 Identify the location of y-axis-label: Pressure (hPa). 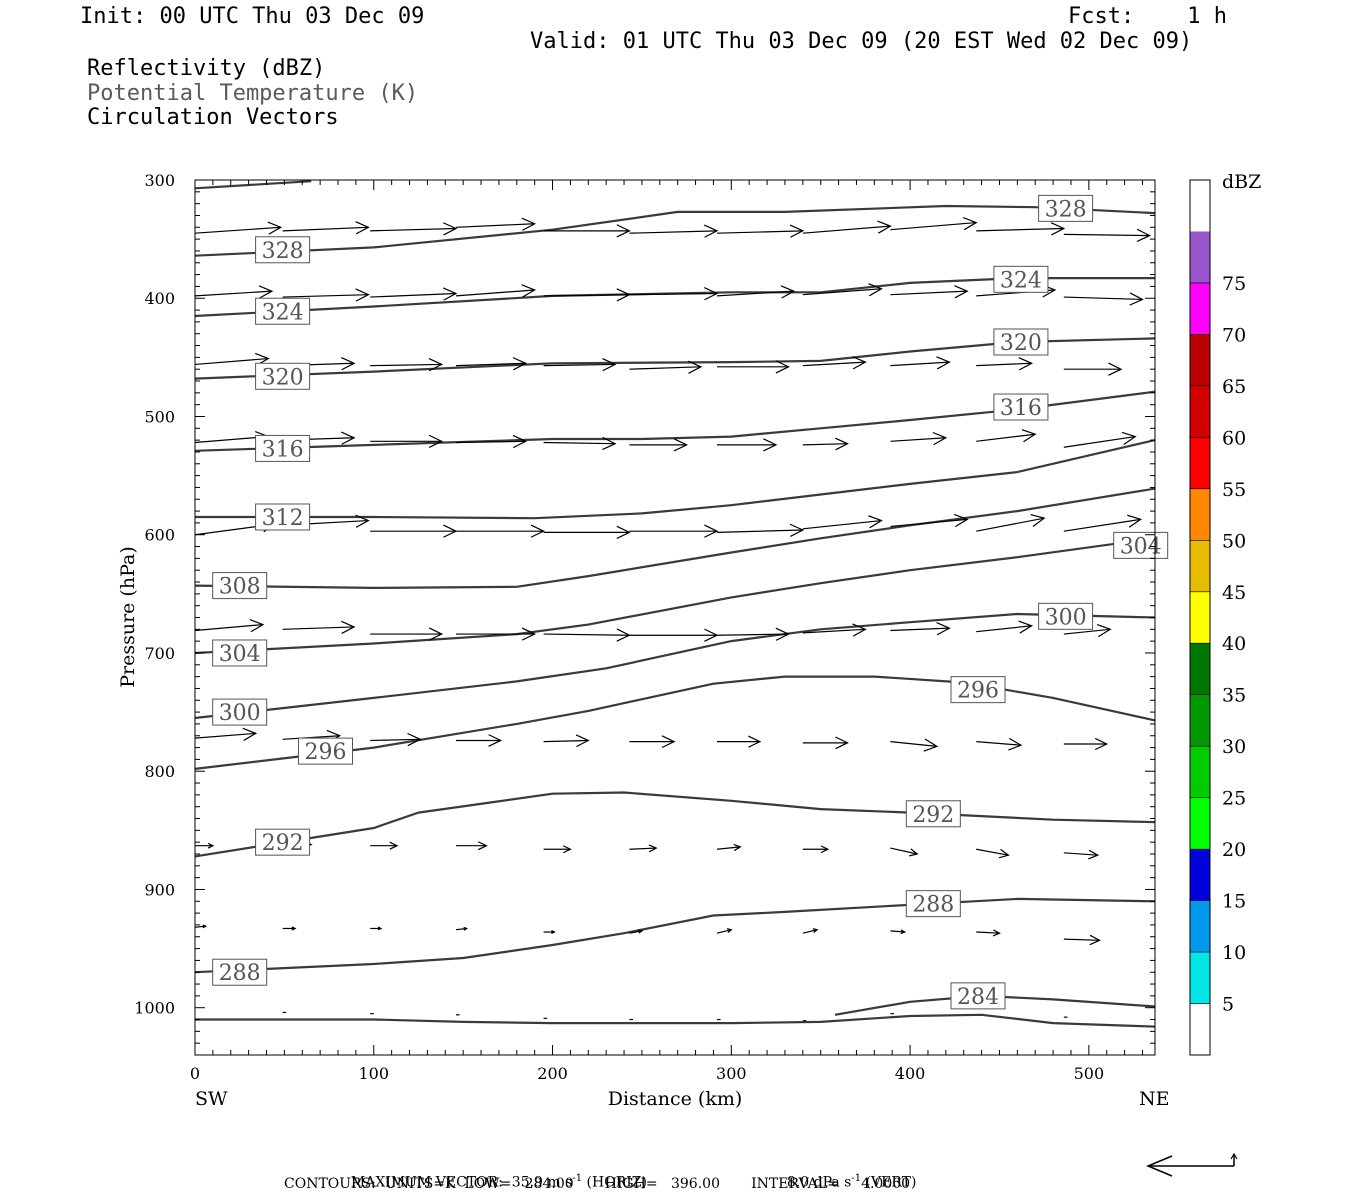
(128, 617).